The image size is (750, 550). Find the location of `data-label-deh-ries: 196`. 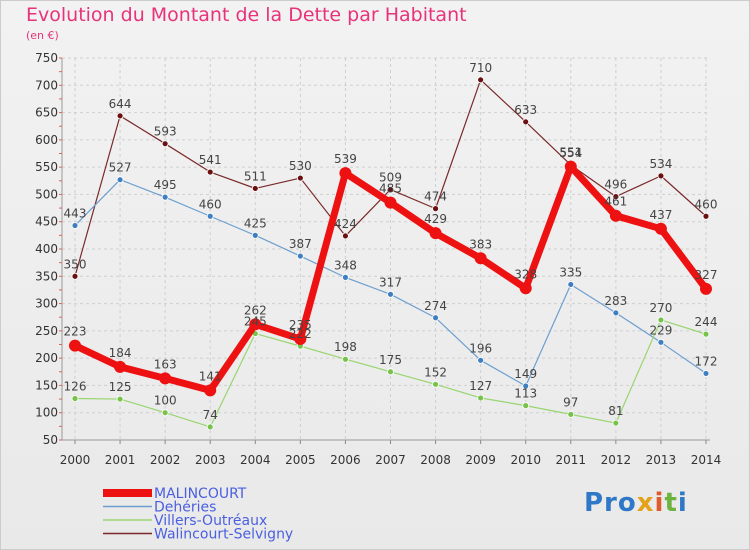

data-label-deh-ries: 196 is located at coordinates (480, 348).